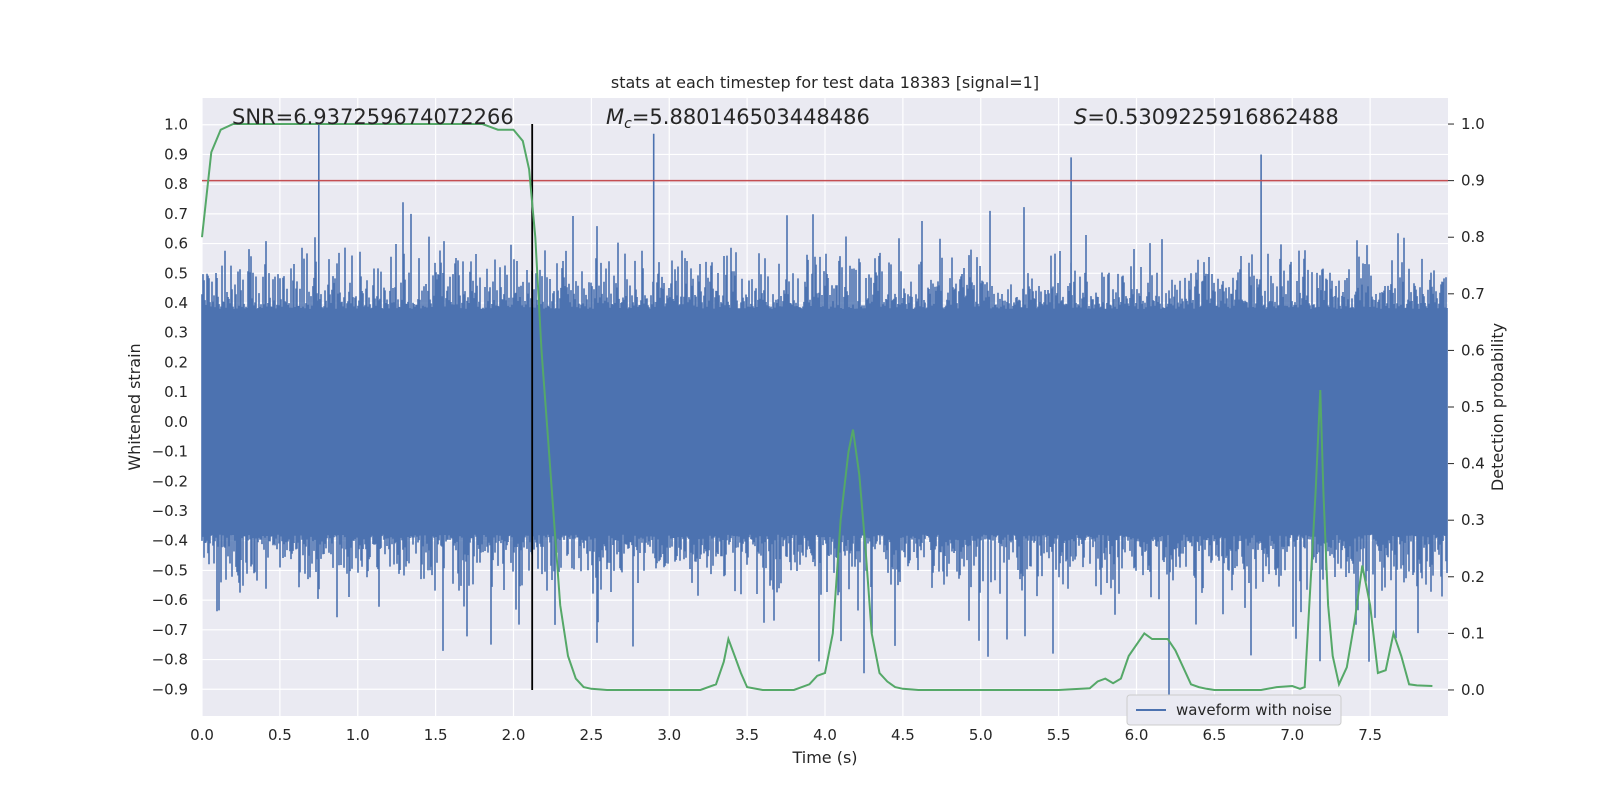 Image resolution: width=1600 pixels, height=800 pixels. Describe the element at coordinates (134, 406) in the screenshot. I see `left-y-axis-label: Whitened strain` at that location.